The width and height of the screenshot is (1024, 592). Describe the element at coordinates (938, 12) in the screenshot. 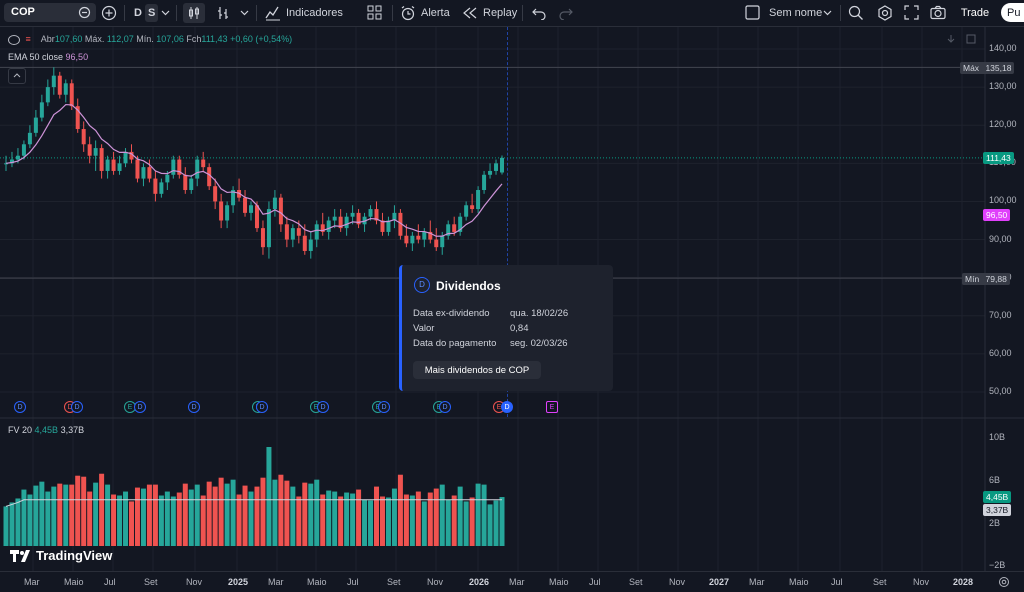

I see `camera-icon` at that location.